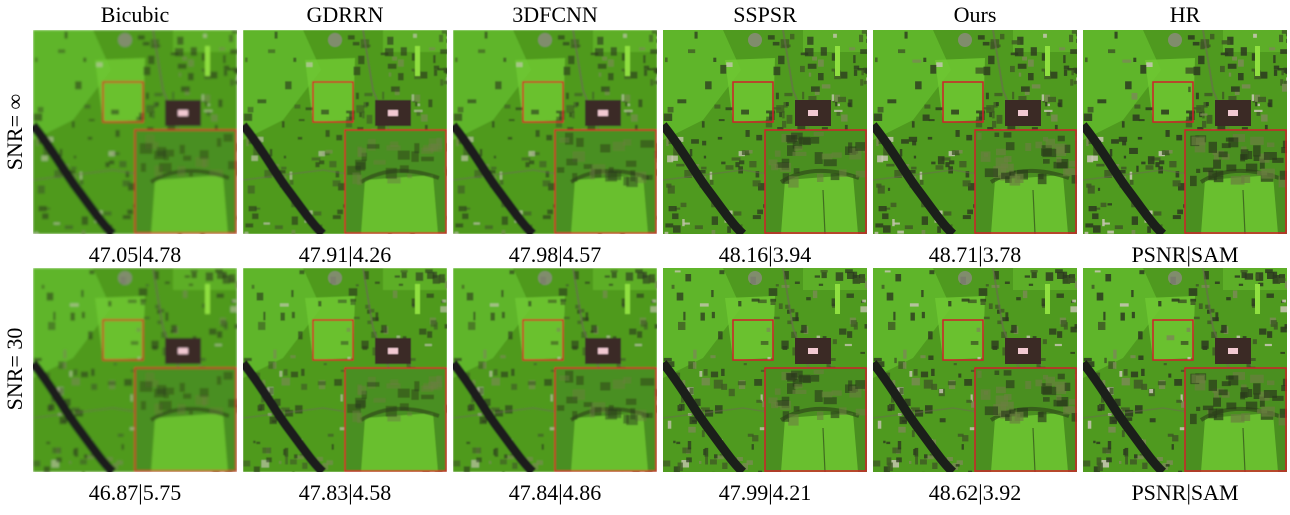  What do you see at coordinates (345, 14) in the screenshot?
I see `column-header-gdrrn: GDRRN` at bounding box center [345, 14].